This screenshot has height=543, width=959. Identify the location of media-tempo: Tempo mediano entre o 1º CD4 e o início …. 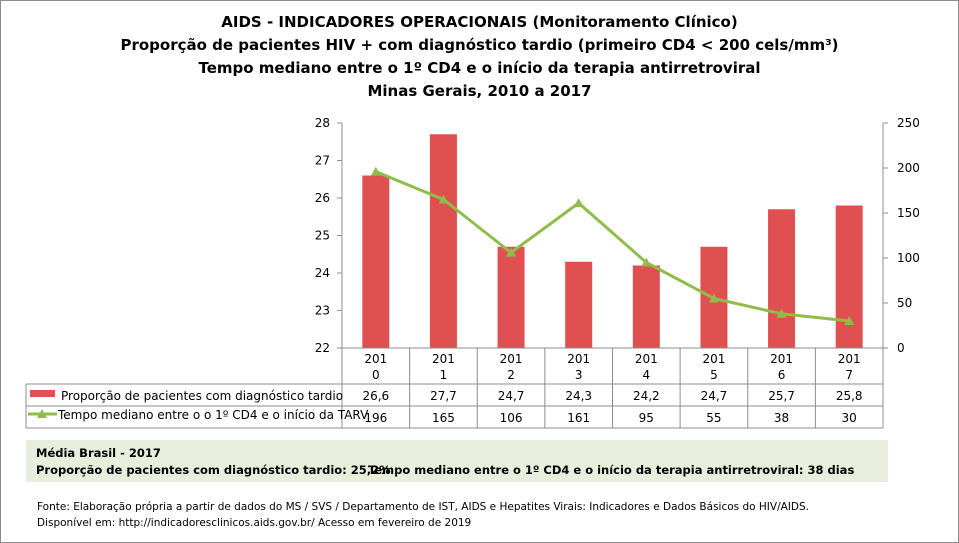
(611, 470).